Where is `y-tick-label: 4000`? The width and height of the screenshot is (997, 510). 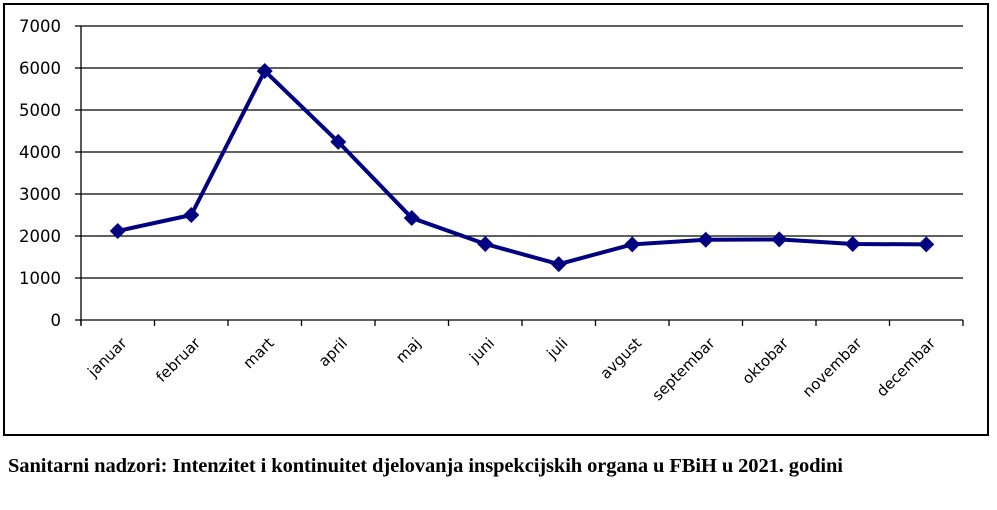
y-tick-label: 4000 is located at coordinates (40, 152).